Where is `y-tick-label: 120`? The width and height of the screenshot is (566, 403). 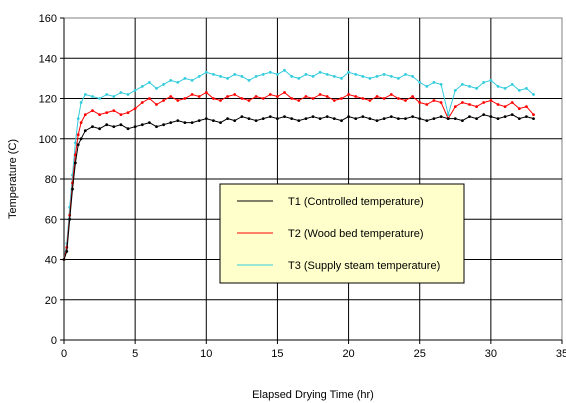
y-tick-label: 120 is located at coordinates (48, 100).